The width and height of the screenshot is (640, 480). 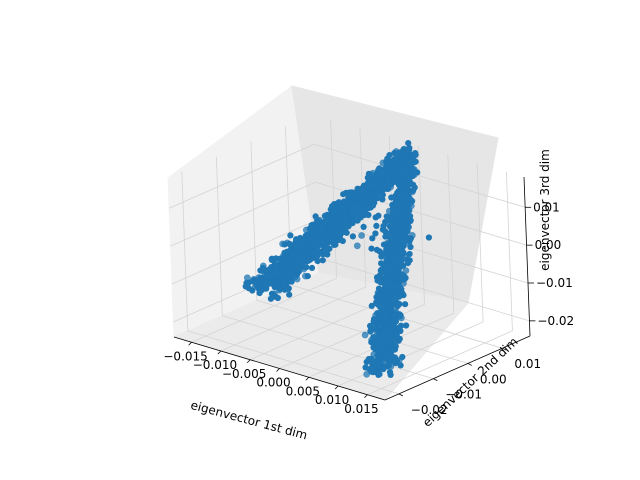 What do you see at coordinates (303, 391) in the screenshot?
I see `x-tick-label: 0.005` at bounding box center [303, 391].